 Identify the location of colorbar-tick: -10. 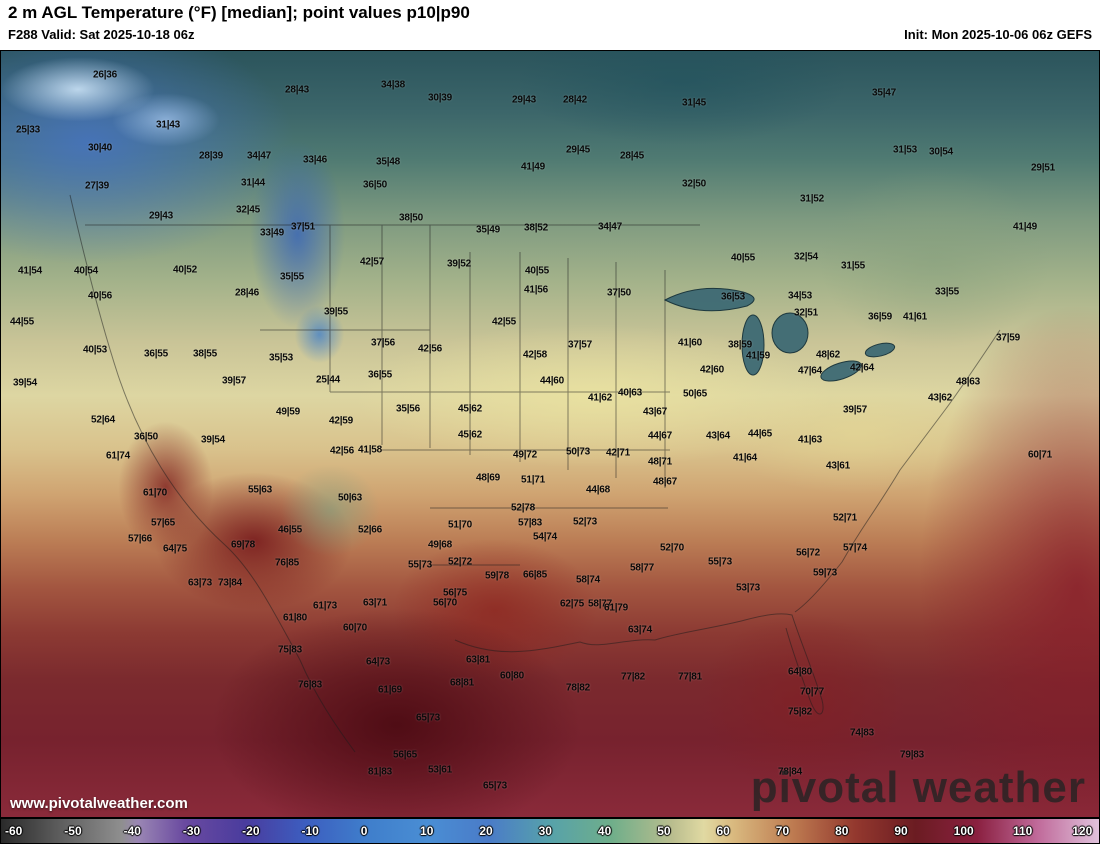
(310, 831).